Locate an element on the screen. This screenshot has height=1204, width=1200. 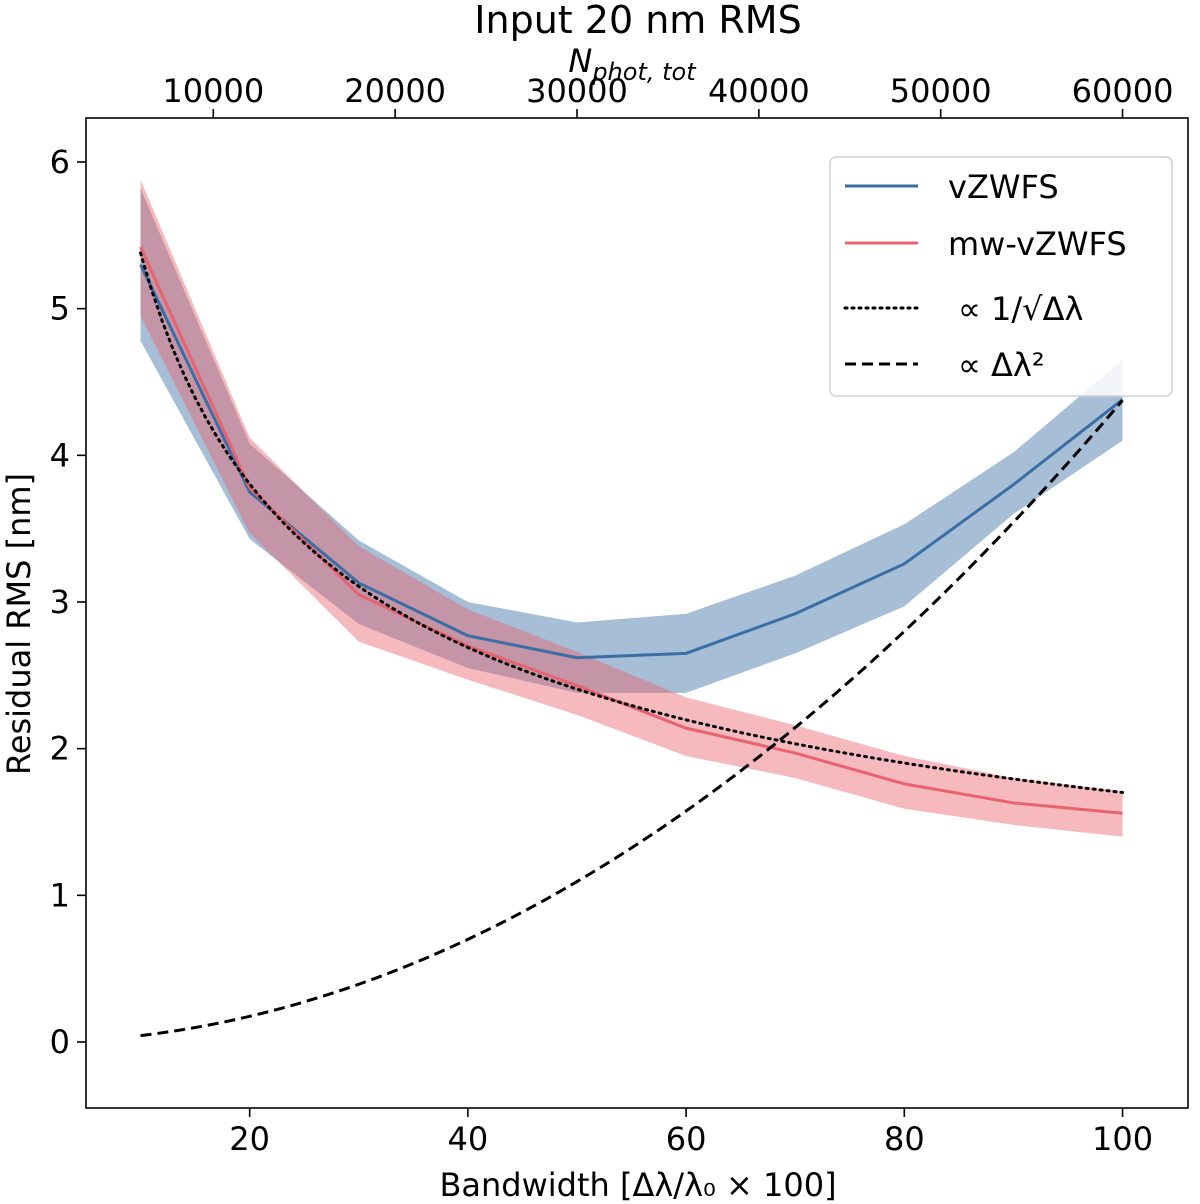
top-axis-label: Nphot, tot is located at coordinates (632, 64).